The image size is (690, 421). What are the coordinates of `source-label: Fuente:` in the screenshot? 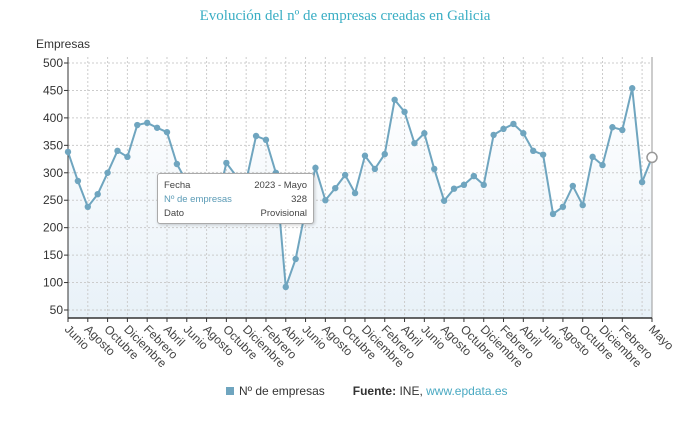 It's located at (374, 391).